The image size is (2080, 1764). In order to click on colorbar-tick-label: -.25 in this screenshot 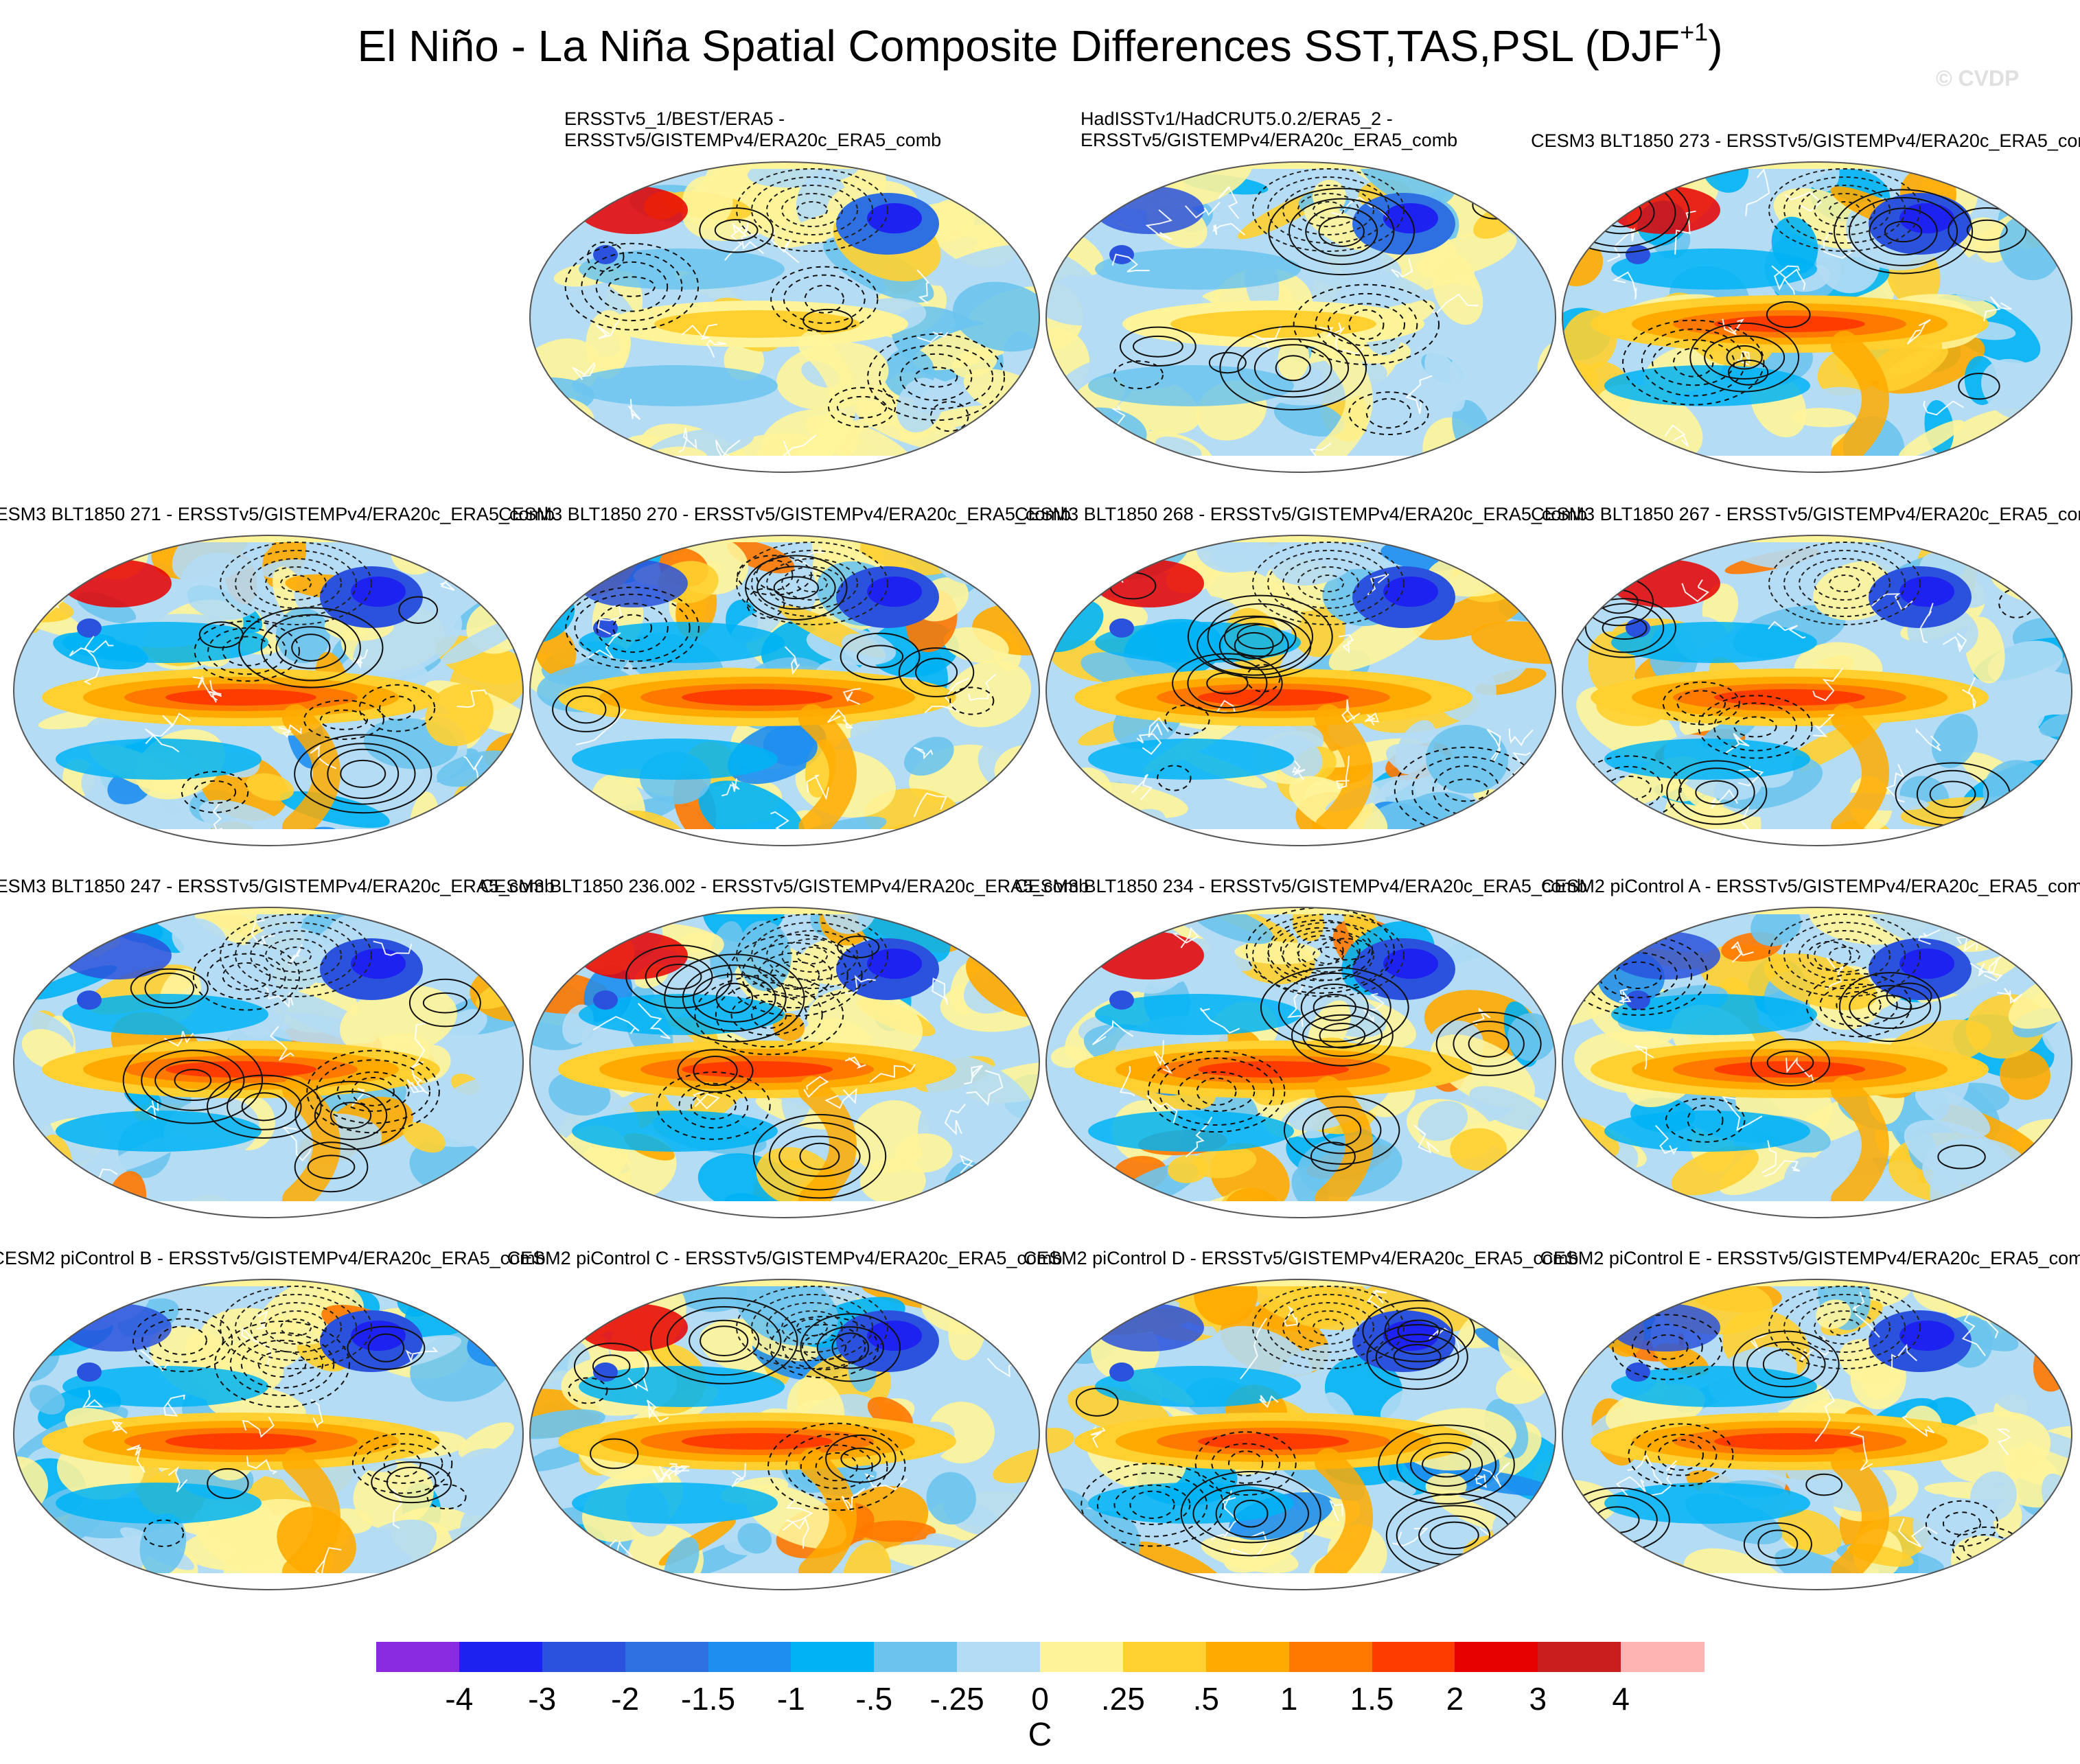, I will do `click(956, 1699)`.